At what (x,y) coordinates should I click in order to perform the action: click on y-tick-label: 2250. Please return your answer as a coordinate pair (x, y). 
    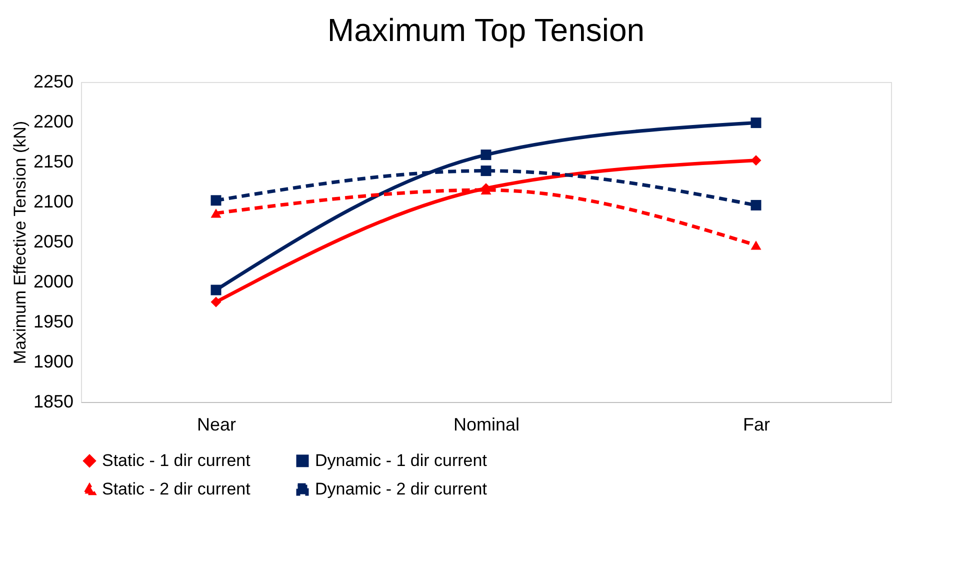
    Looking at the image, I should click on (53, 82).